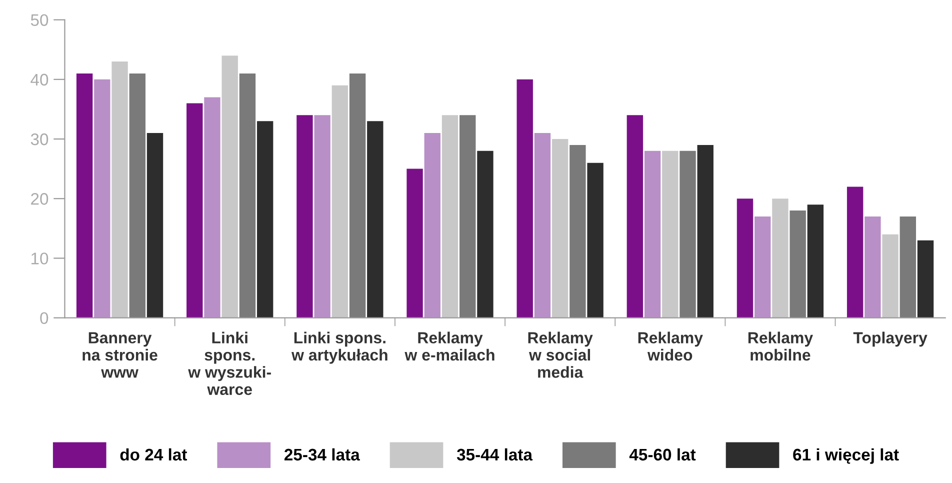  Describe the element at coordinates (670, 346) in the screenshot. I see `x-tick-label: Reklamy wideo` at that location.